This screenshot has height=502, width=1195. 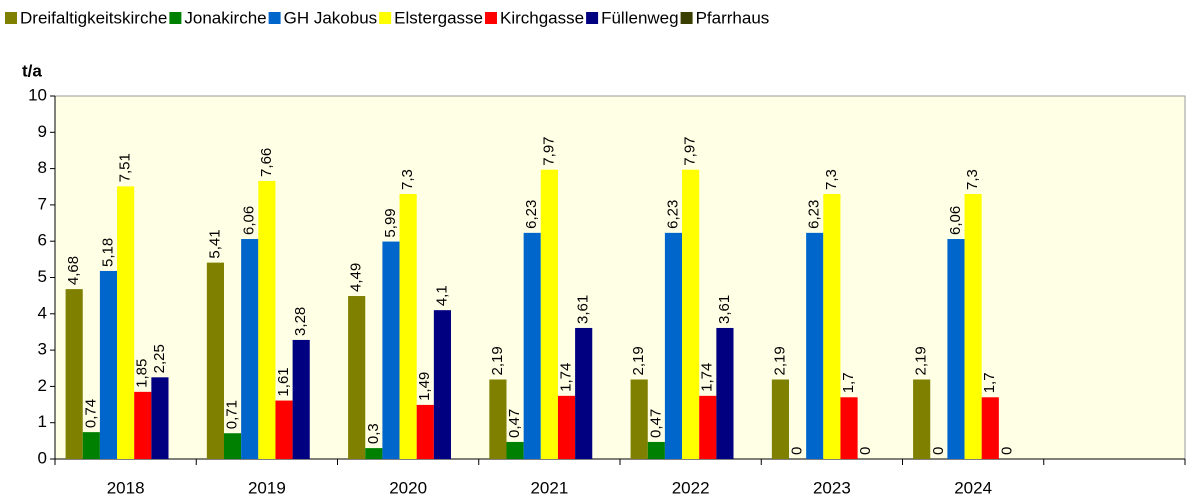 I want to click on value-label: 4,49, so click(x=356, y=277).